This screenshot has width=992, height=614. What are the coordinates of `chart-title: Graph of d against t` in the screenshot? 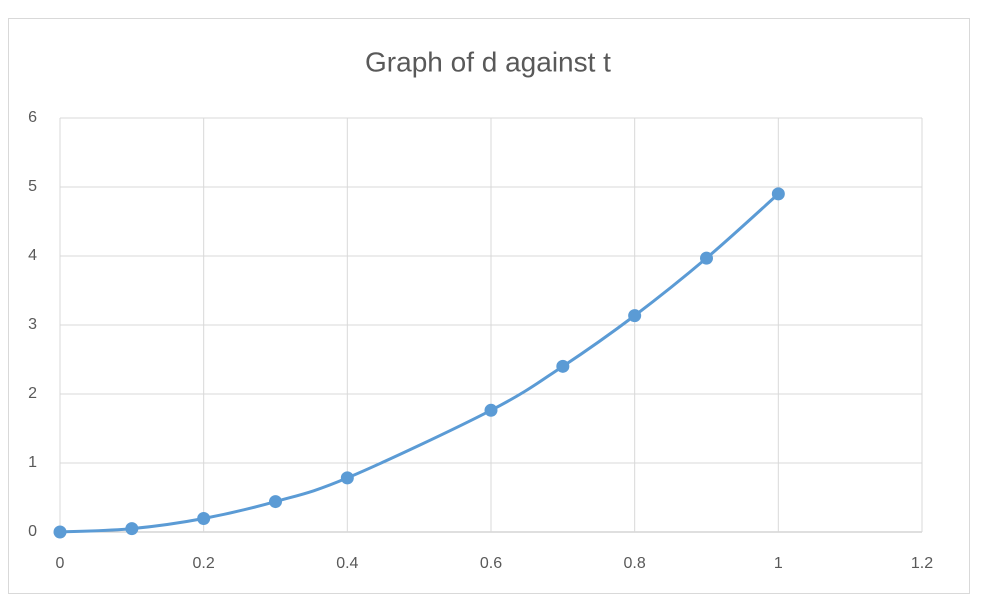 It's located at (488, 61).